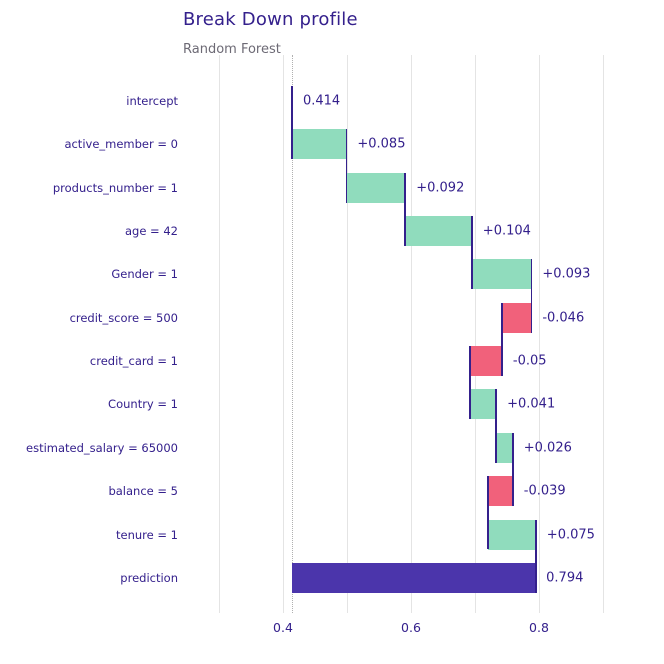 This screenshot has width=664, height=664. Describe the element at coordinates (283, 627) in the screenshot. I see `x-tick-label: 0.4` at that location.